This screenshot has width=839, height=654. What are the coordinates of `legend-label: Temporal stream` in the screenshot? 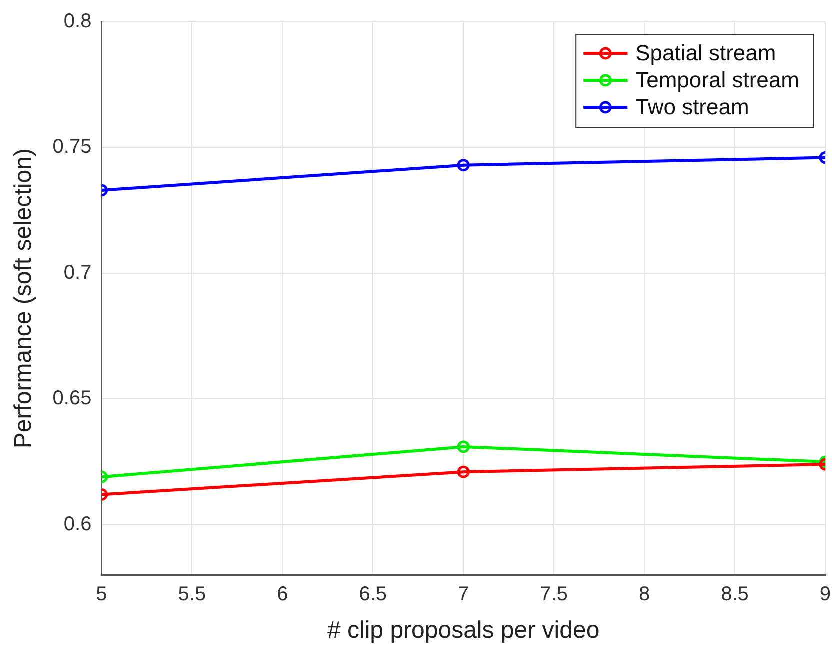 It's located at (718, 80).